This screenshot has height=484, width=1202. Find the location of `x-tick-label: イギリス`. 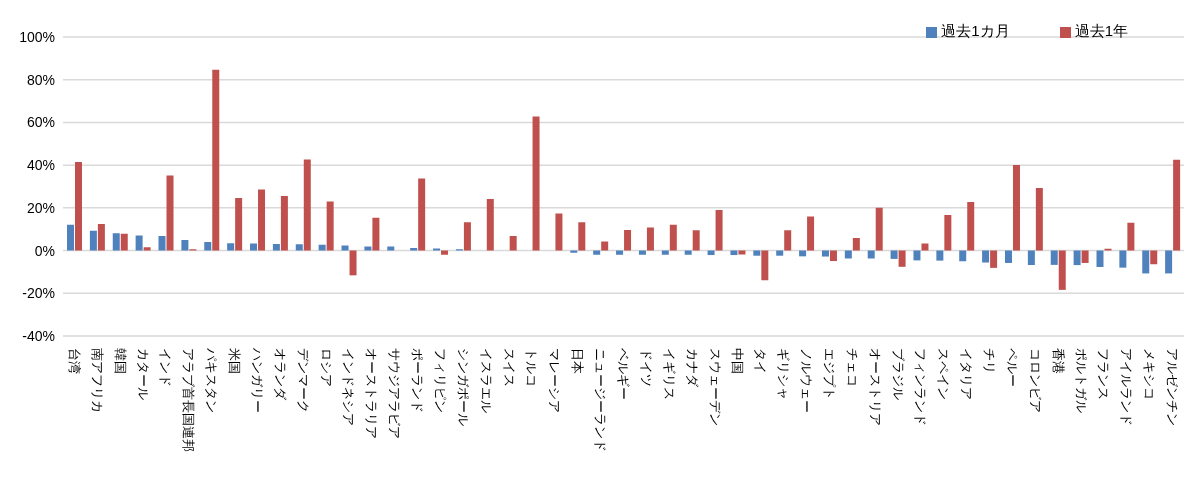

x-tick-label: イギリス is located at coordinates (669, 374).